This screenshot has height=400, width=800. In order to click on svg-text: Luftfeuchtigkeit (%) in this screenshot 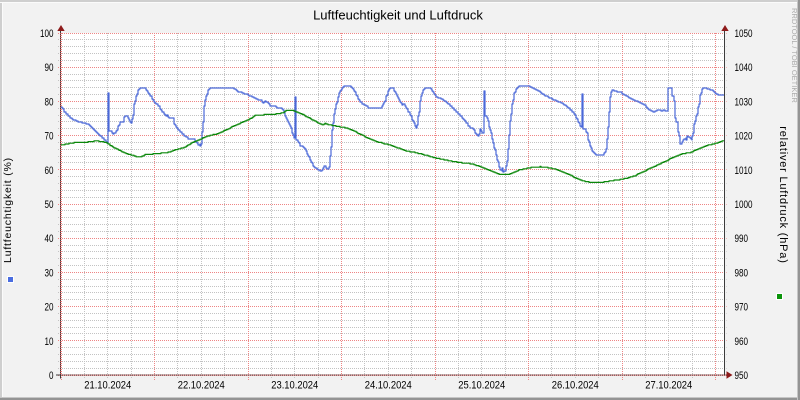, I will do `click(8, 210)`.